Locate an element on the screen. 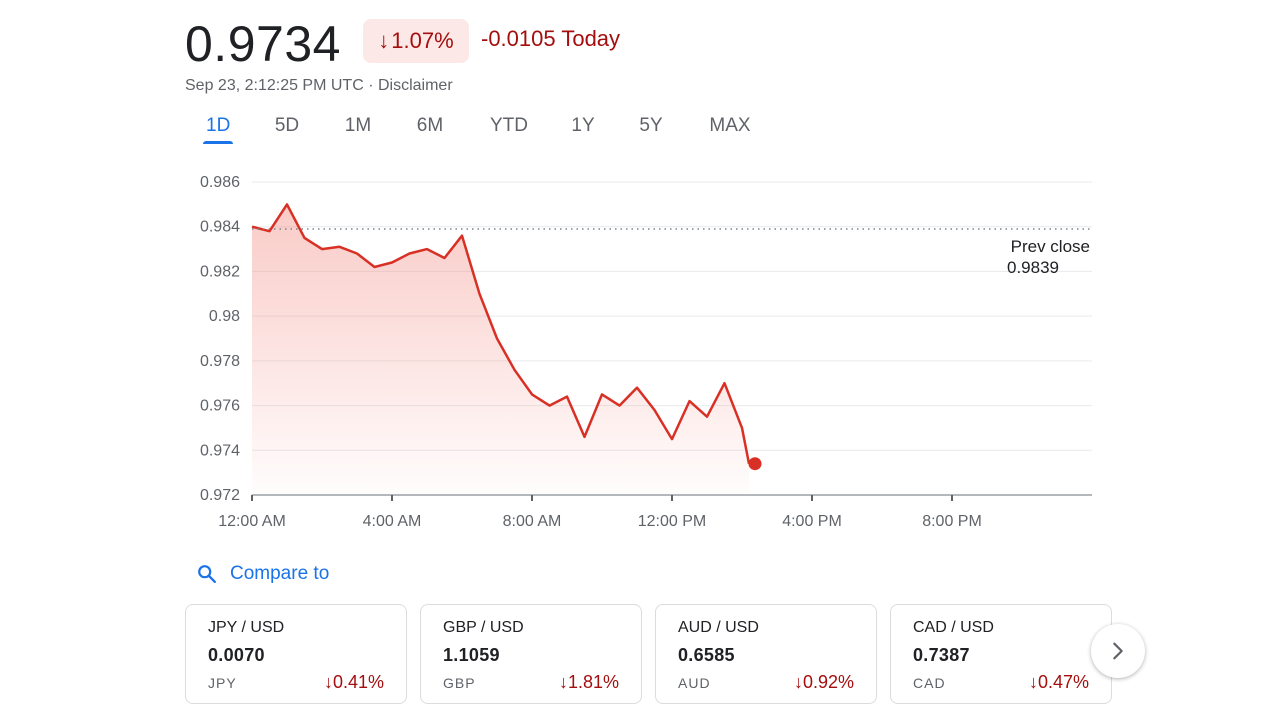  card-change: ↓0.41% is located at coordinates (354, 682).